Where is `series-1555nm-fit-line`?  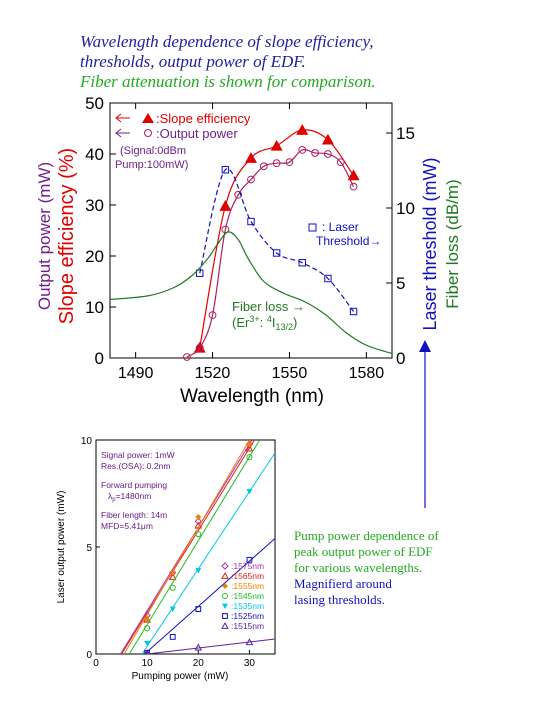 series-1555nm-fit-line is located at coordinates (186, 547).